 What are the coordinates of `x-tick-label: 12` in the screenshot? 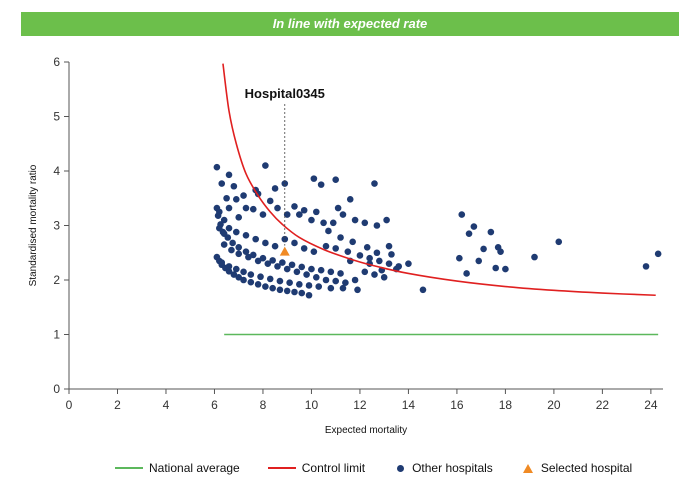 It's located at (360, 405).